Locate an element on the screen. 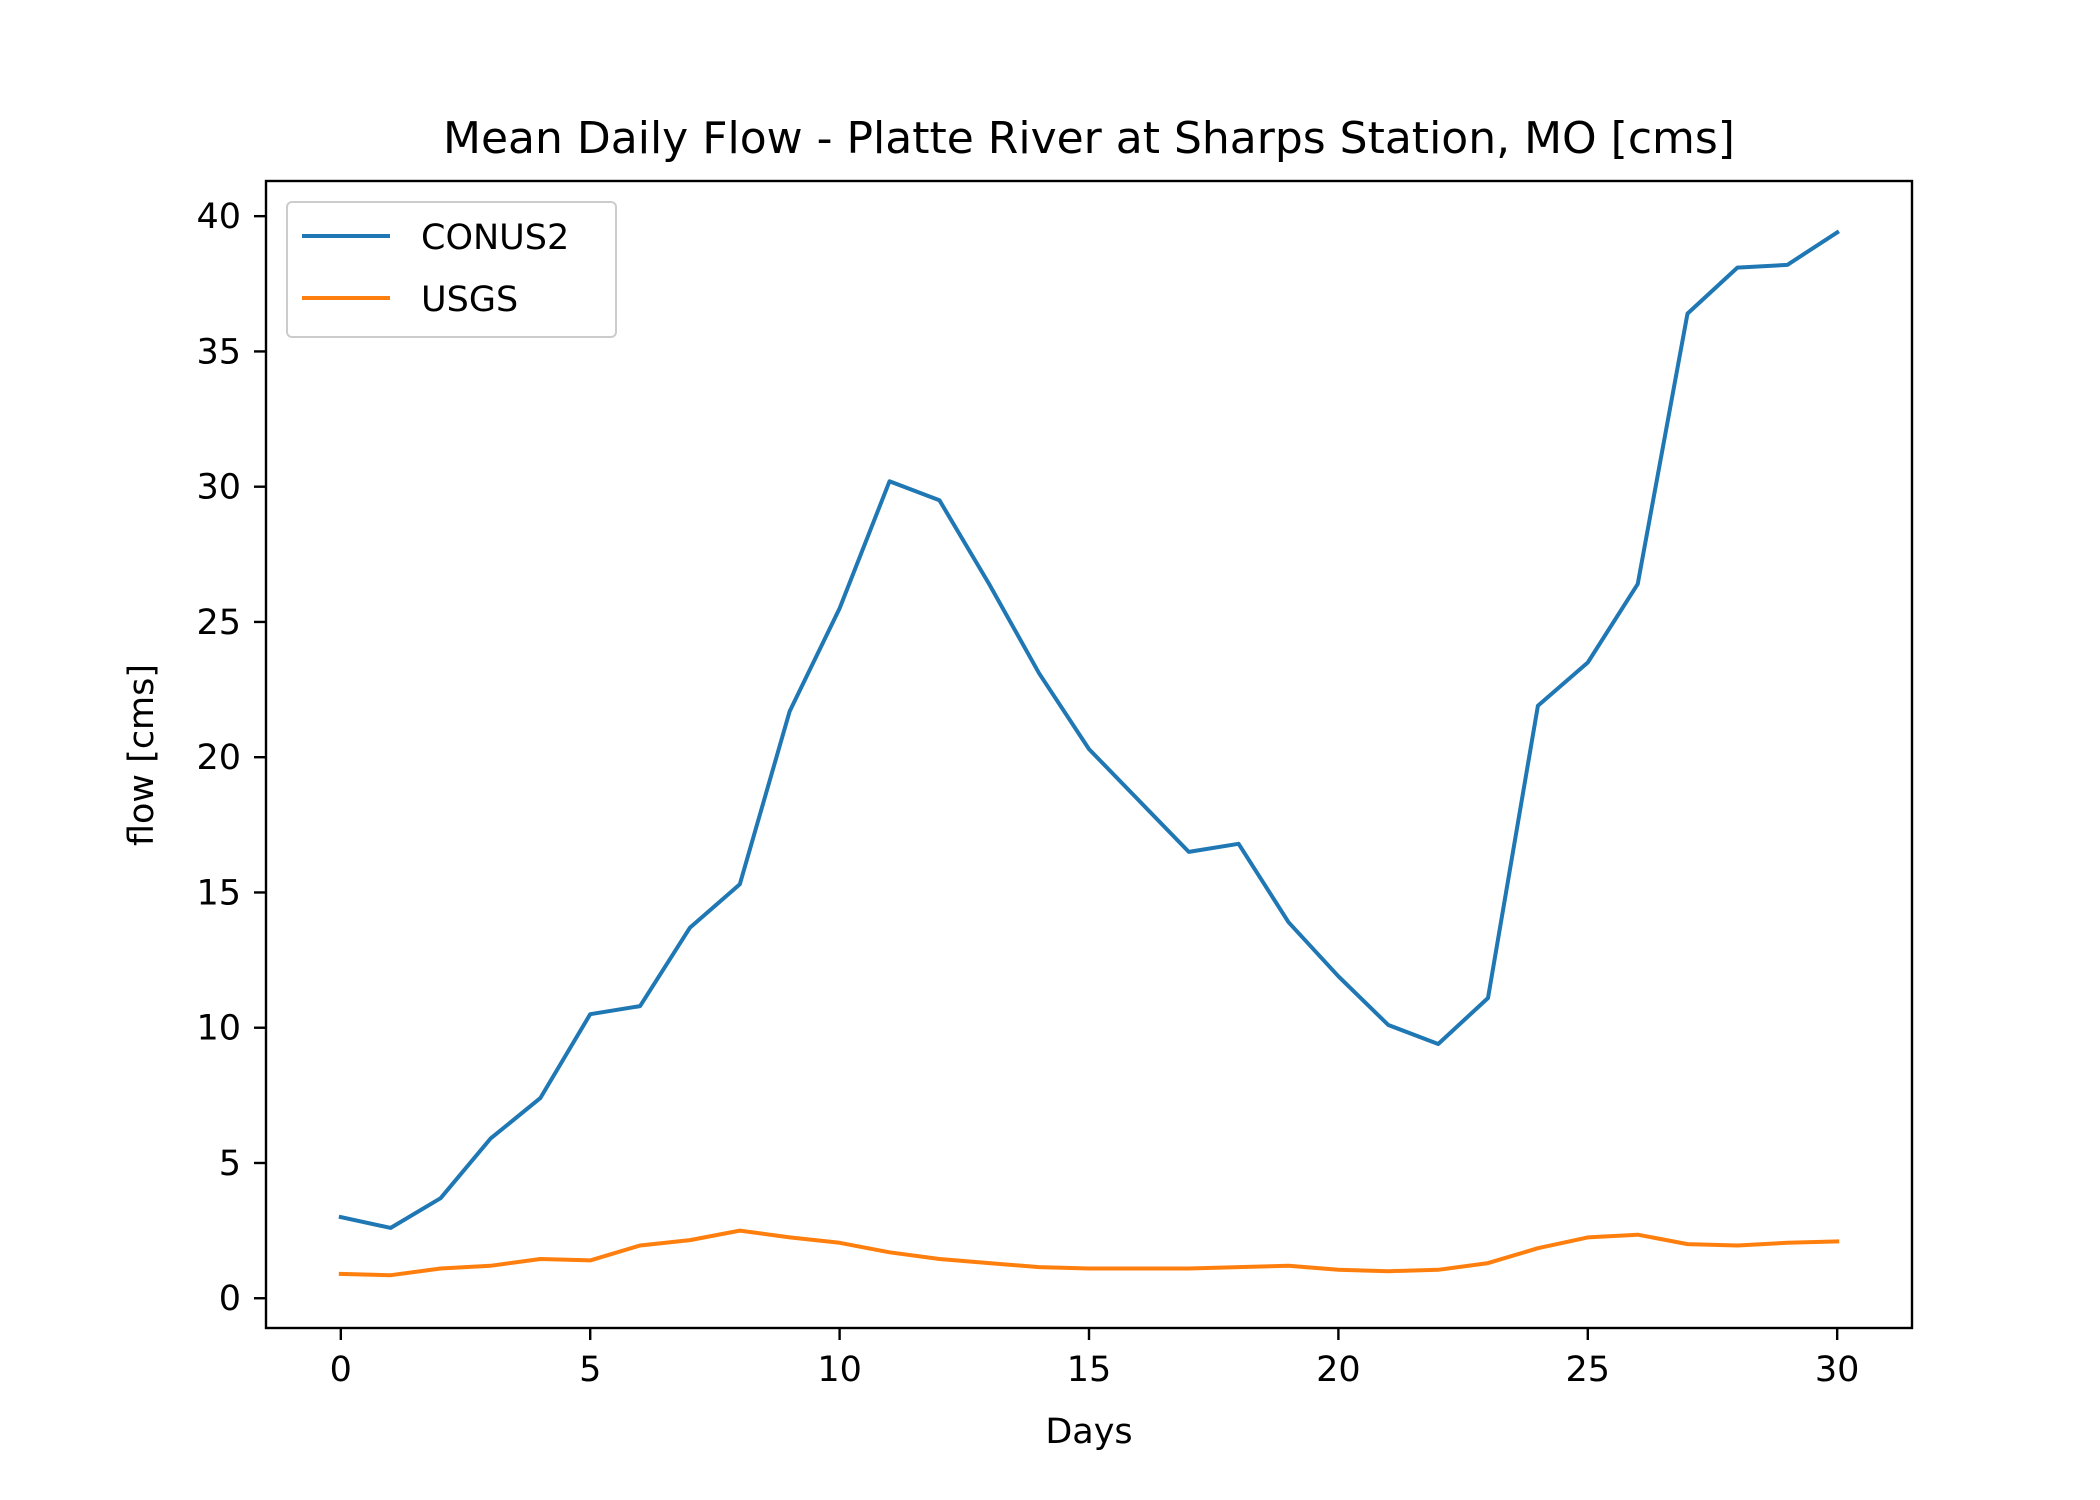 This screenshot has width=2100, height=1500. y-axis-label: flow [cms] is located at coordinates (142, 755).